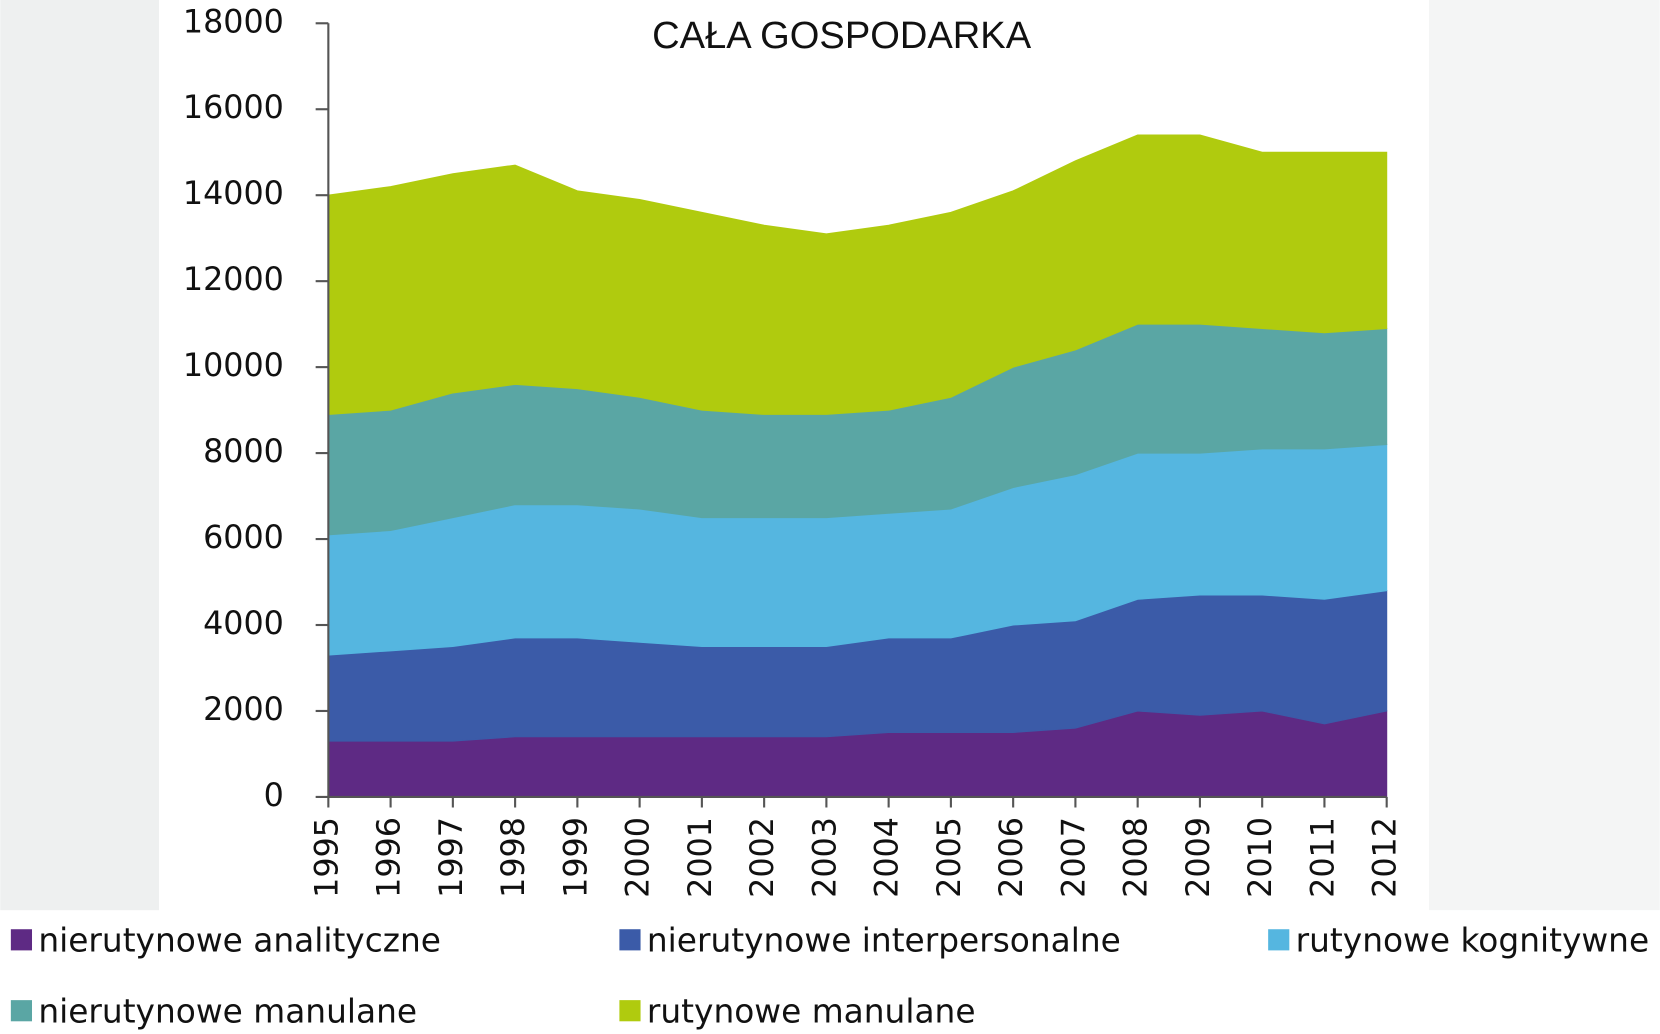 This screenshot has height=1034, width=1660. I want to click on x-tick-label: 2012, so click(1386, 857).